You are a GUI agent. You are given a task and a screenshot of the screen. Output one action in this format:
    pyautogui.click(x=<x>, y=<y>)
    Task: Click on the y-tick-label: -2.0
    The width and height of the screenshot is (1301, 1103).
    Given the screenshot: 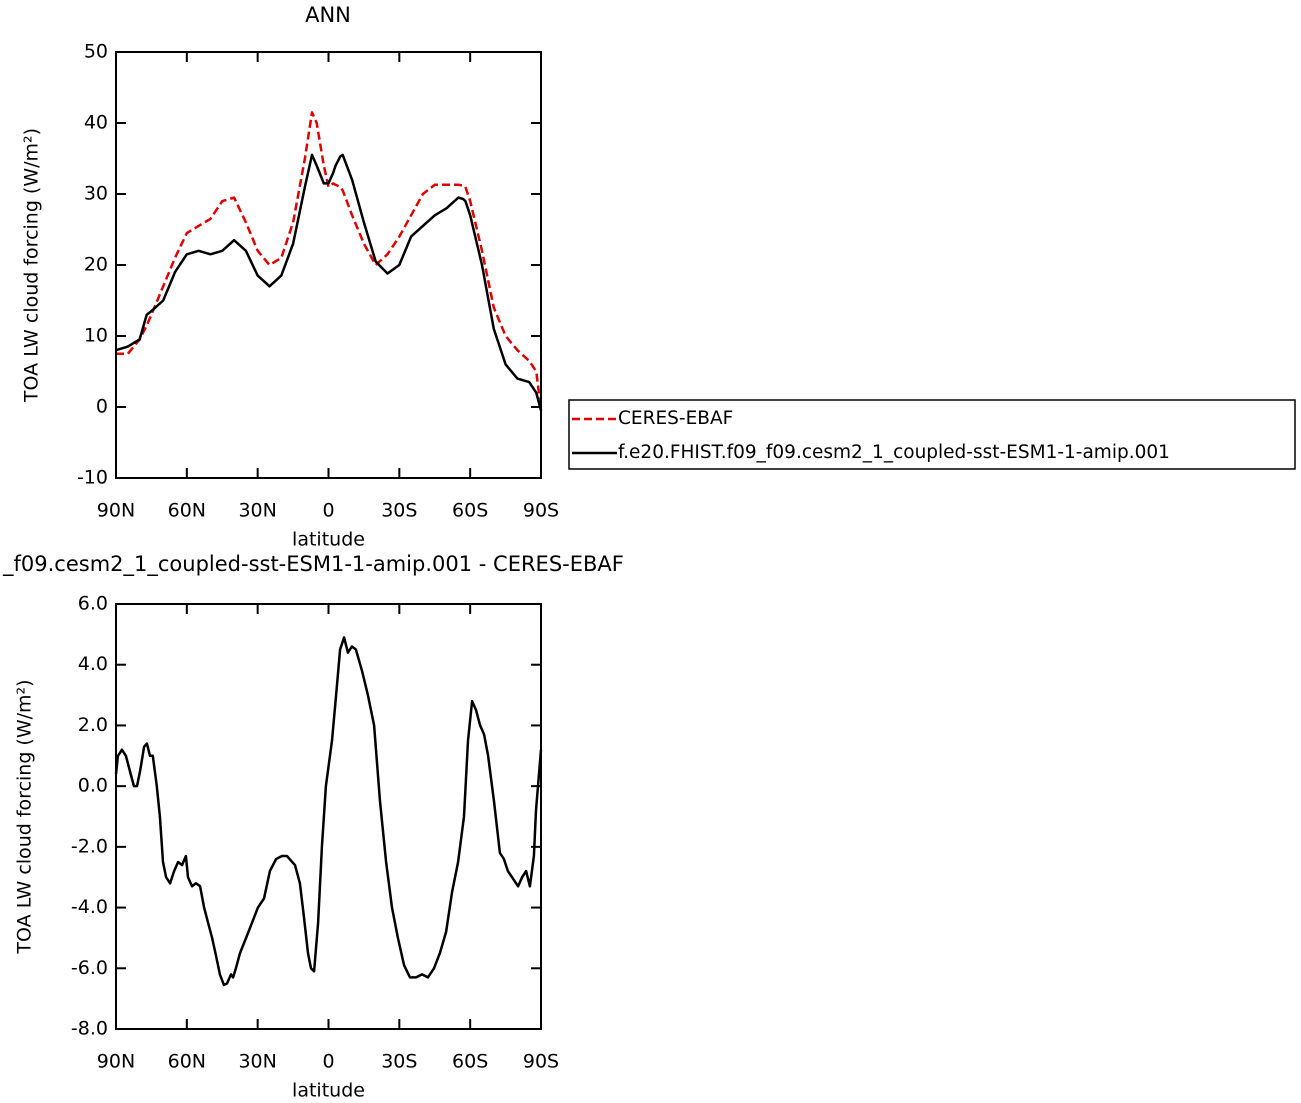 What is the action you would take?
    pyautogui.click(x=89, y=846)
    